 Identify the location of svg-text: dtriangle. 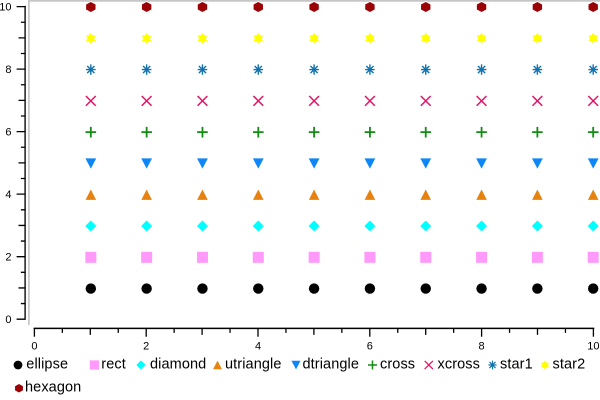
(331, 364).